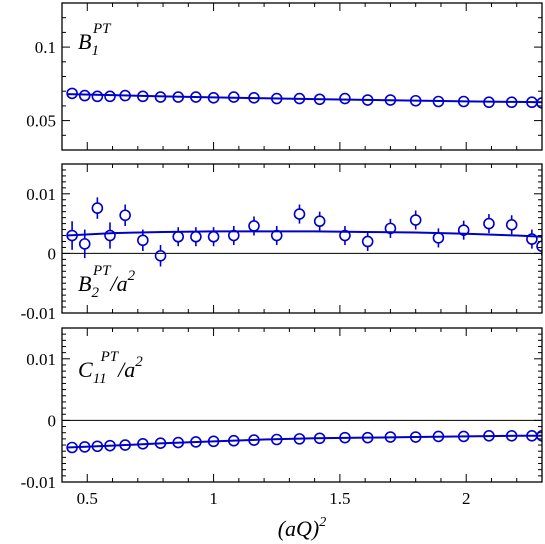 This screenshot has height=544, width=545. What do you see at coordinates (87, 498) in the screenshot?
I see `x-tick-label: 0.5` at bounding box center [87, 498].